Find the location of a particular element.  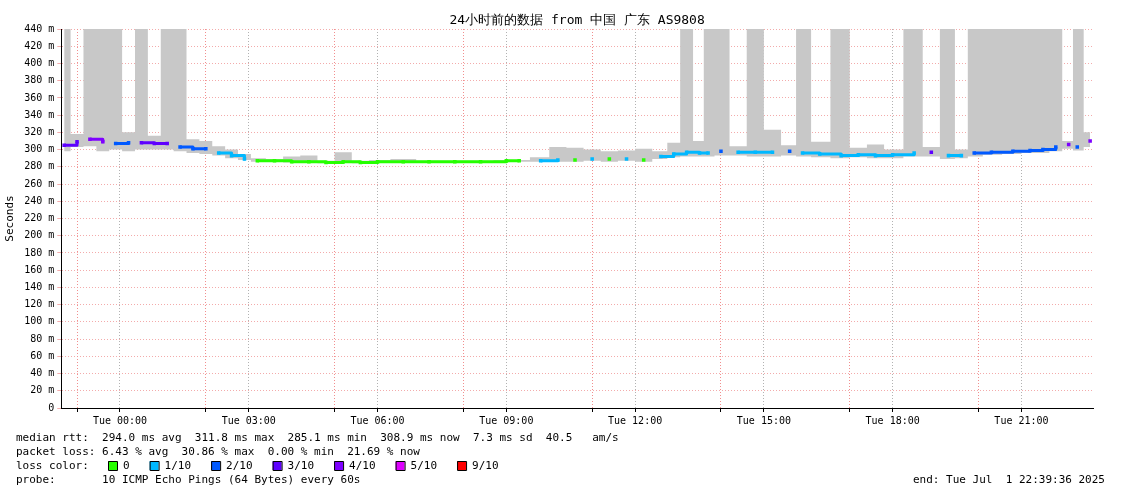

y-tick-label: 340 m is located at coordinates (39, 114).